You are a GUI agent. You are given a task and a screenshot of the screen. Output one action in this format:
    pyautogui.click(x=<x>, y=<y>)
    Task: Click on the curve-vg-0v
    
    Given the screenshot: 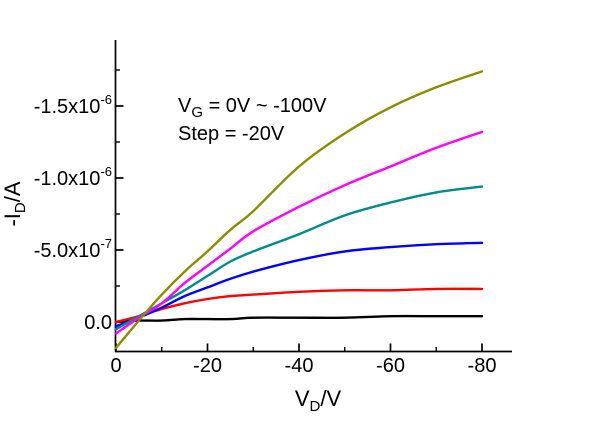 What is the action you would take?
    pyautogui.click(x=299, y=319)
    